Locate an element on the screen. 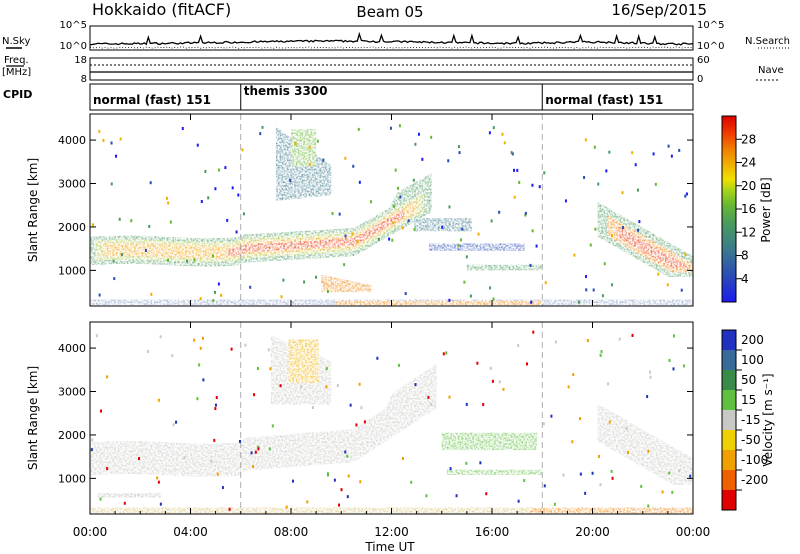  colorbar-tick-label: -15 is located at coordinates (751, 420).